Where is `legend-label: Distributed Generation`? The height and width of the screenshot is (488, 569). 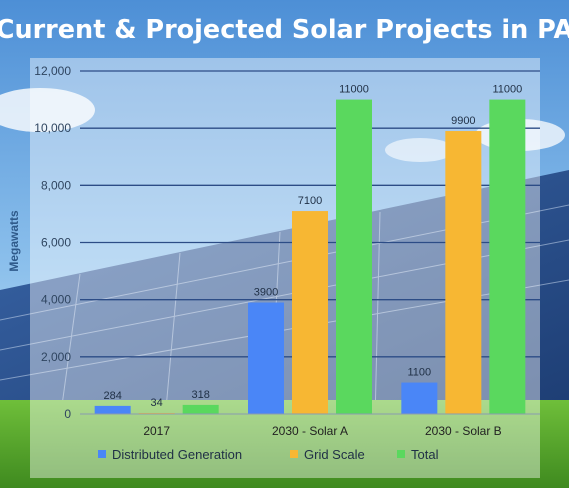 legend-label: Distributed Generation is located at coordinates (177, 454).